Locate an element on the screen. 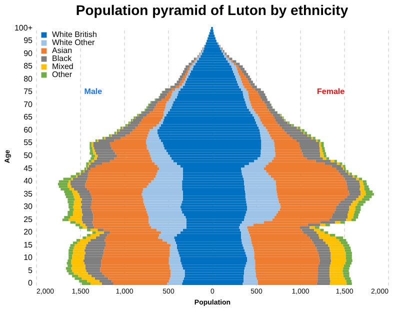  y-tick-label: 35 is located at coordinates (29, 193).